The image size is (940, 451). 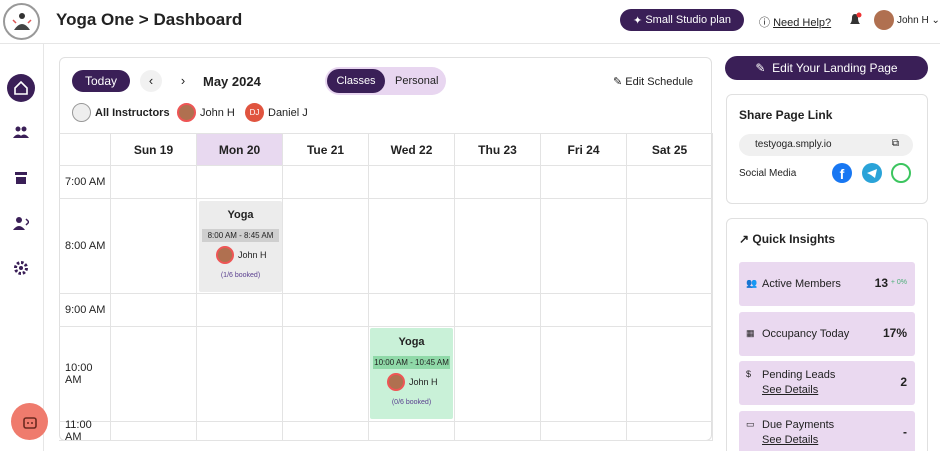 What do you see at coordinates (288, 113) in the screenshot?
I see `instructor-name: Daniel J` at bounding box center [288, 113].